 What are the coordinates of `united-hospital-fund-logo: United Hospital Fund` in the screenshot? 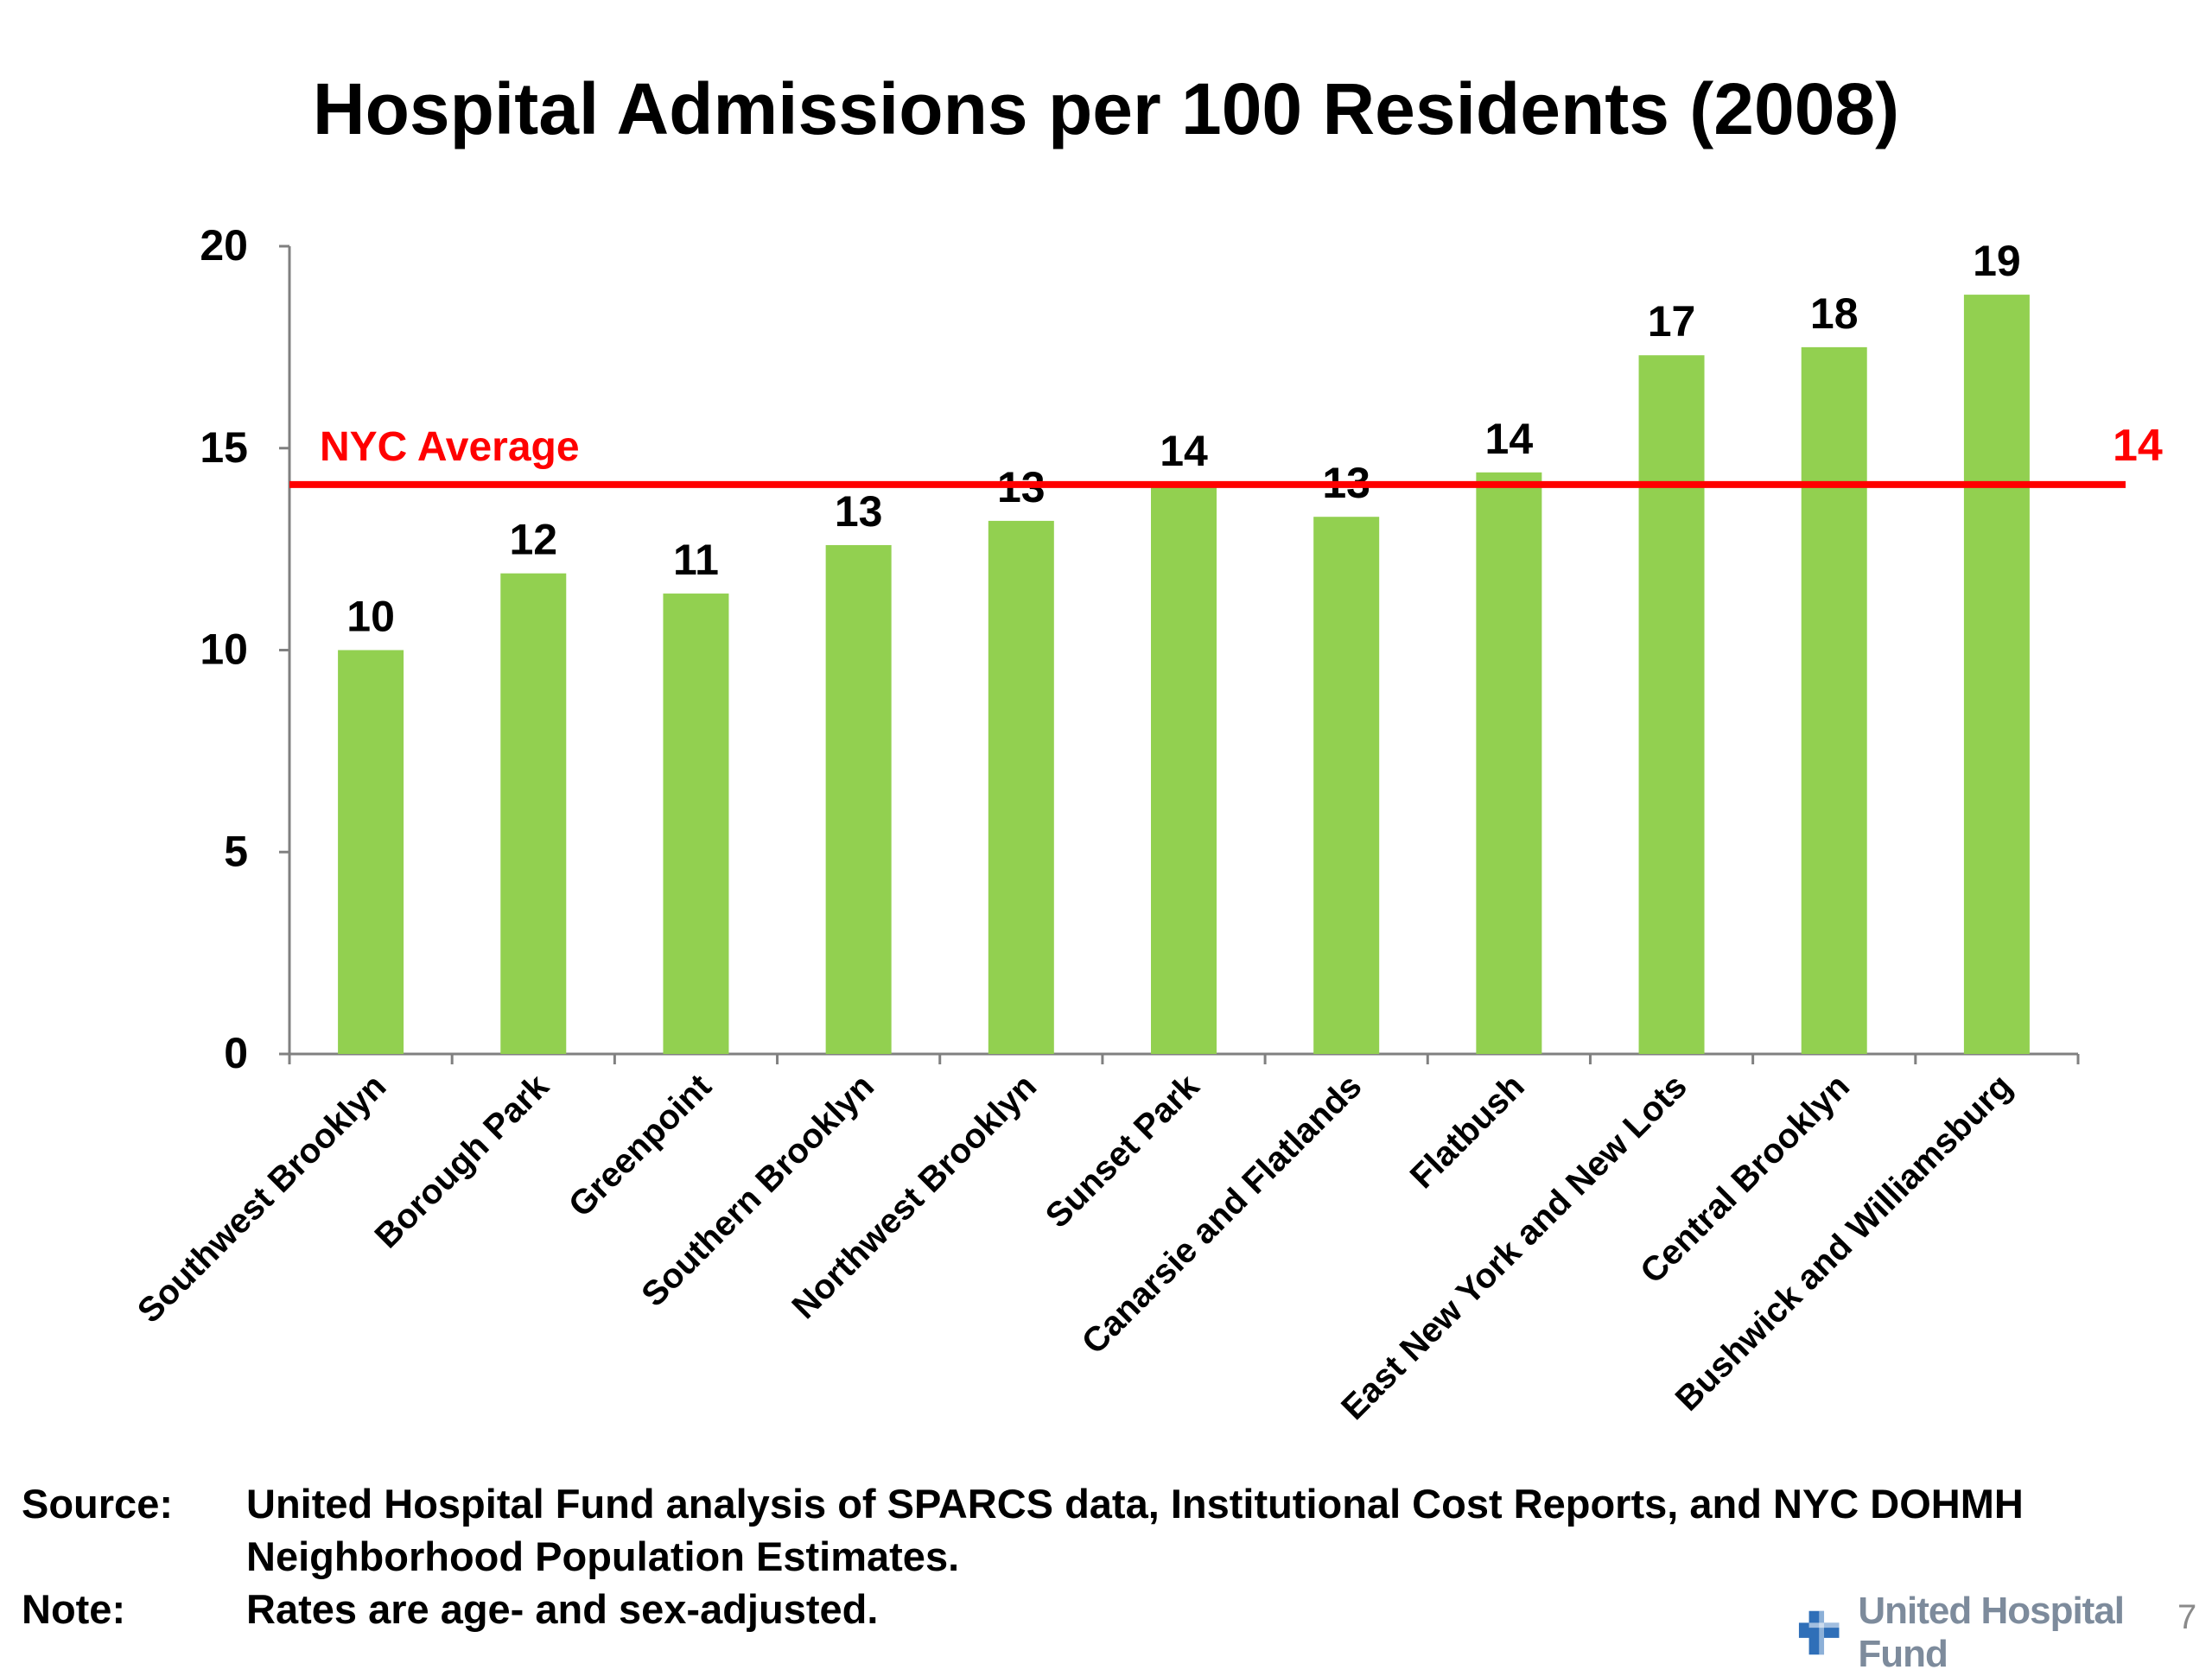 It's located at (2005, 1633).